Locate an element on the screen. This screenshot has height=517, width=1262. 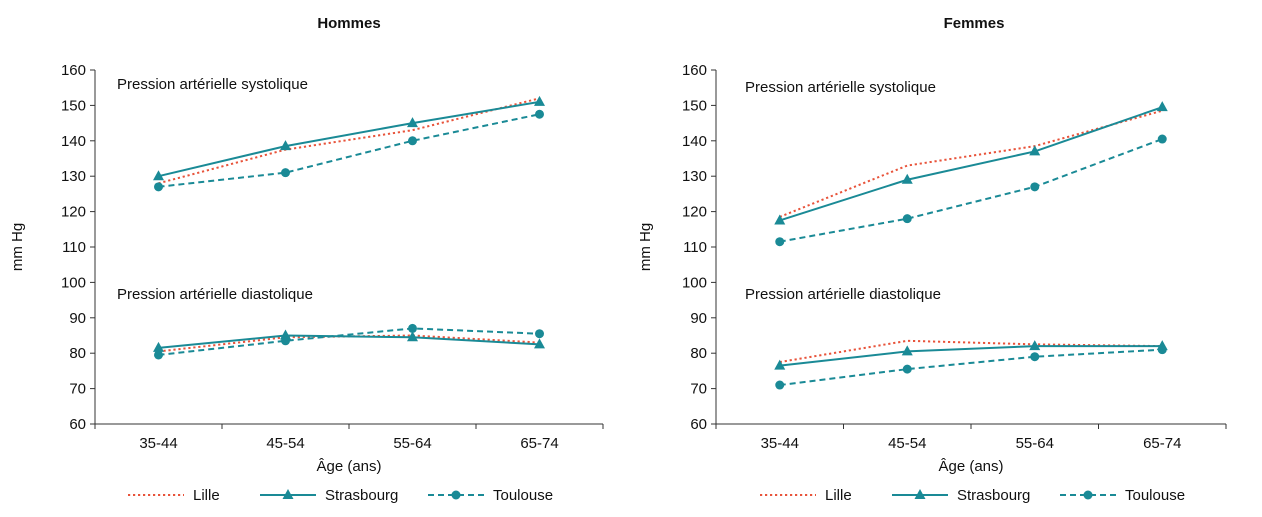
chart-title: Hommes is located at coordinates (348, 23).